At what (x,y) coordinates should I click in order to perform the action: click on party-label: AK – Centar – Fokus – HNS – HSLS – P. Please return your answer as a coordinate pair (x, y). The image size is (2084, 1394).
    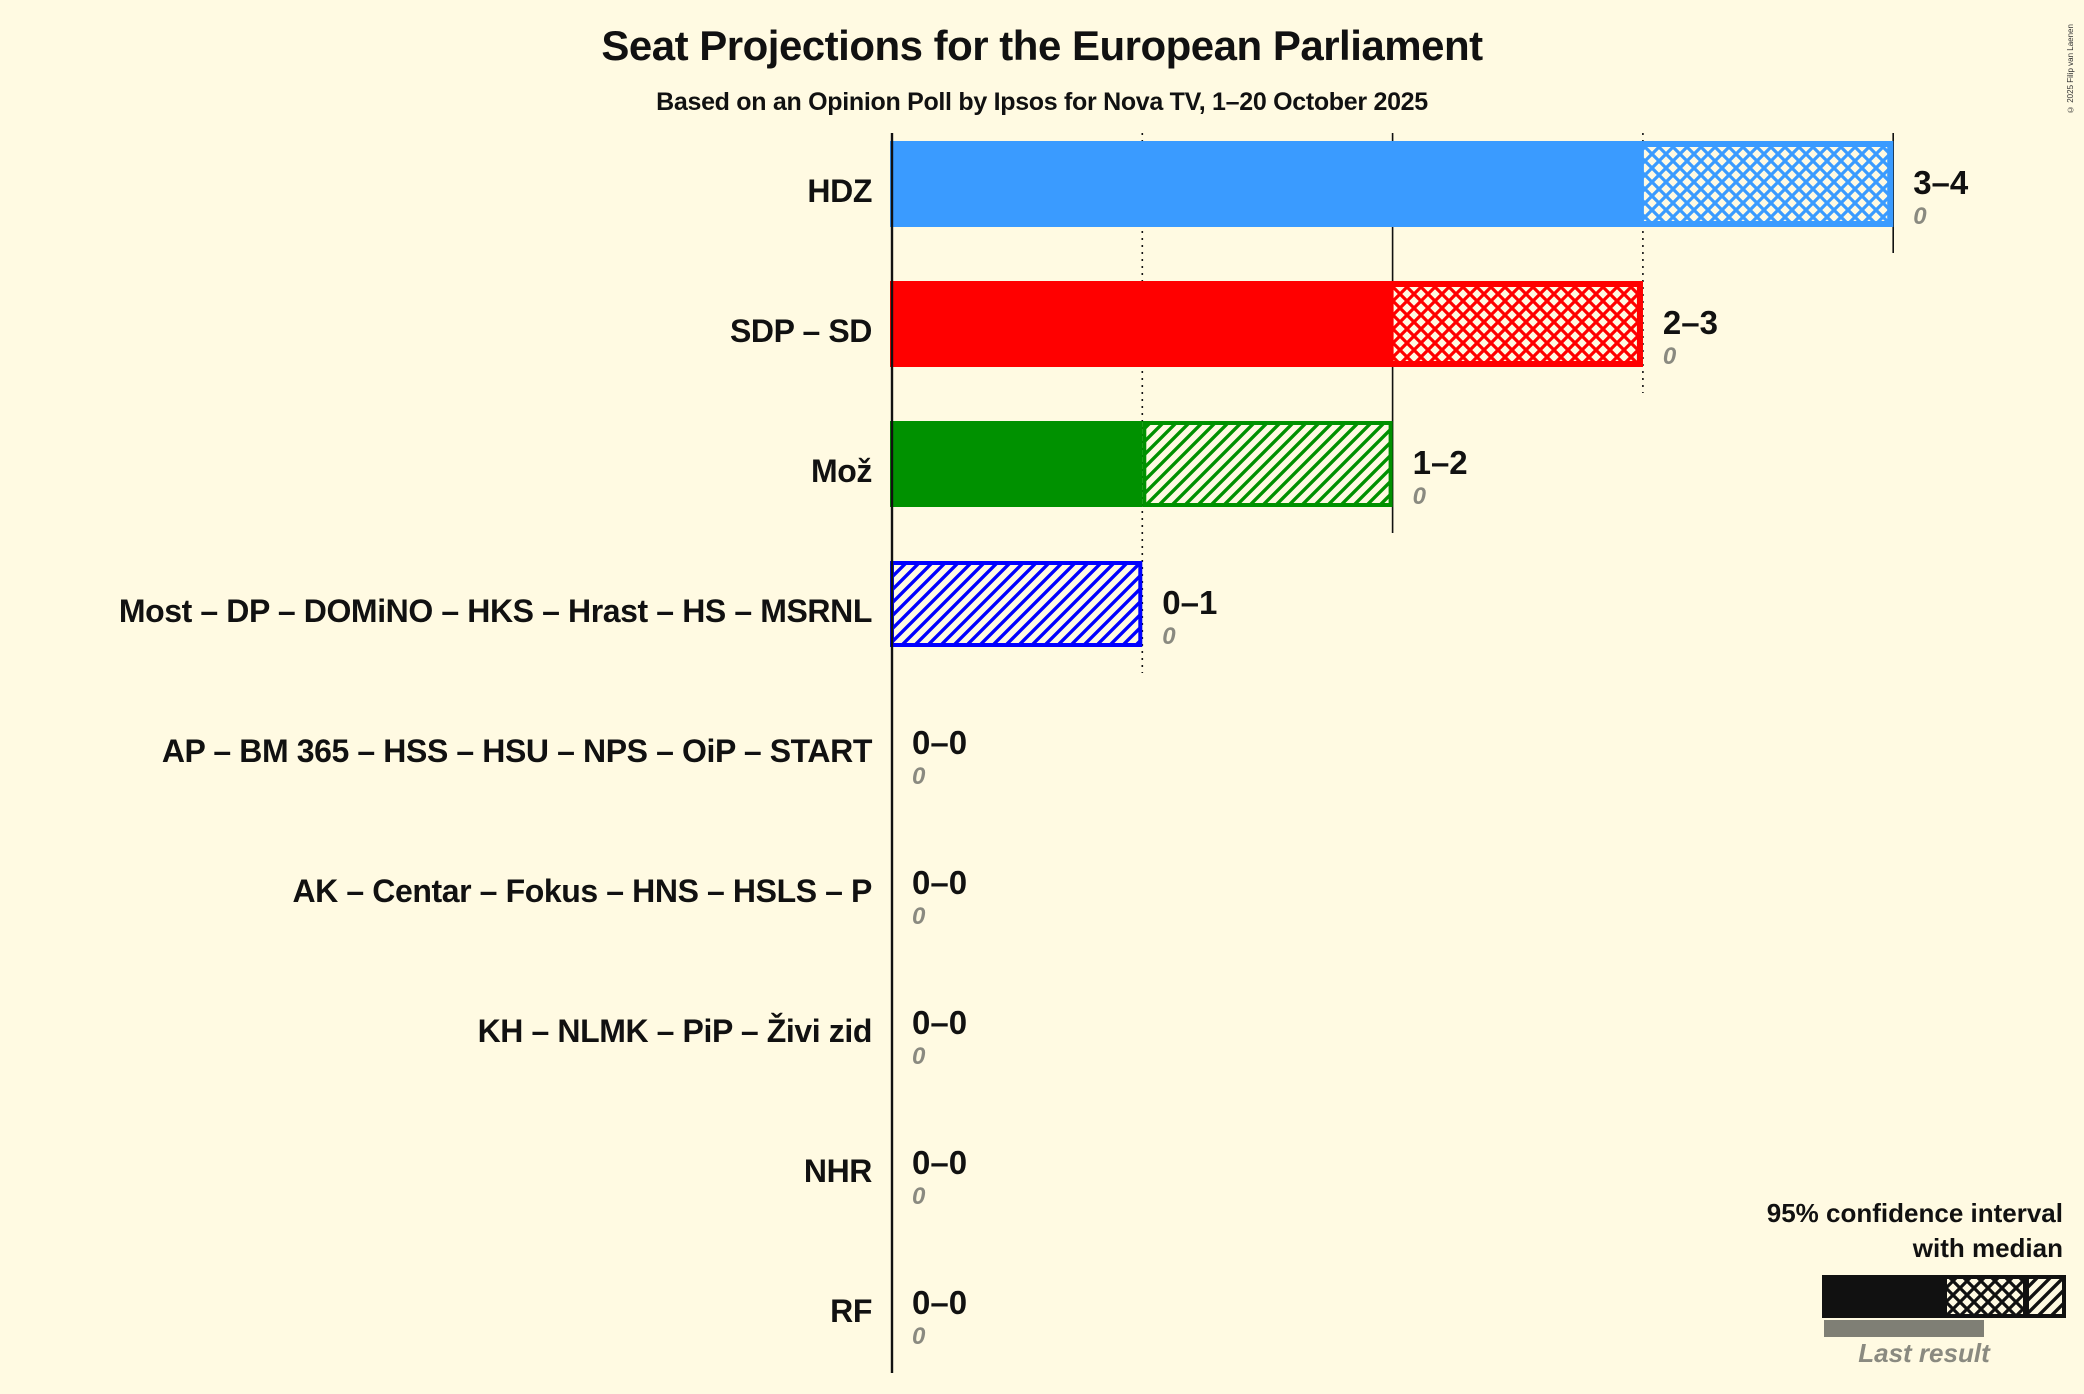
    Looking at the image, I should click on (582, 891).